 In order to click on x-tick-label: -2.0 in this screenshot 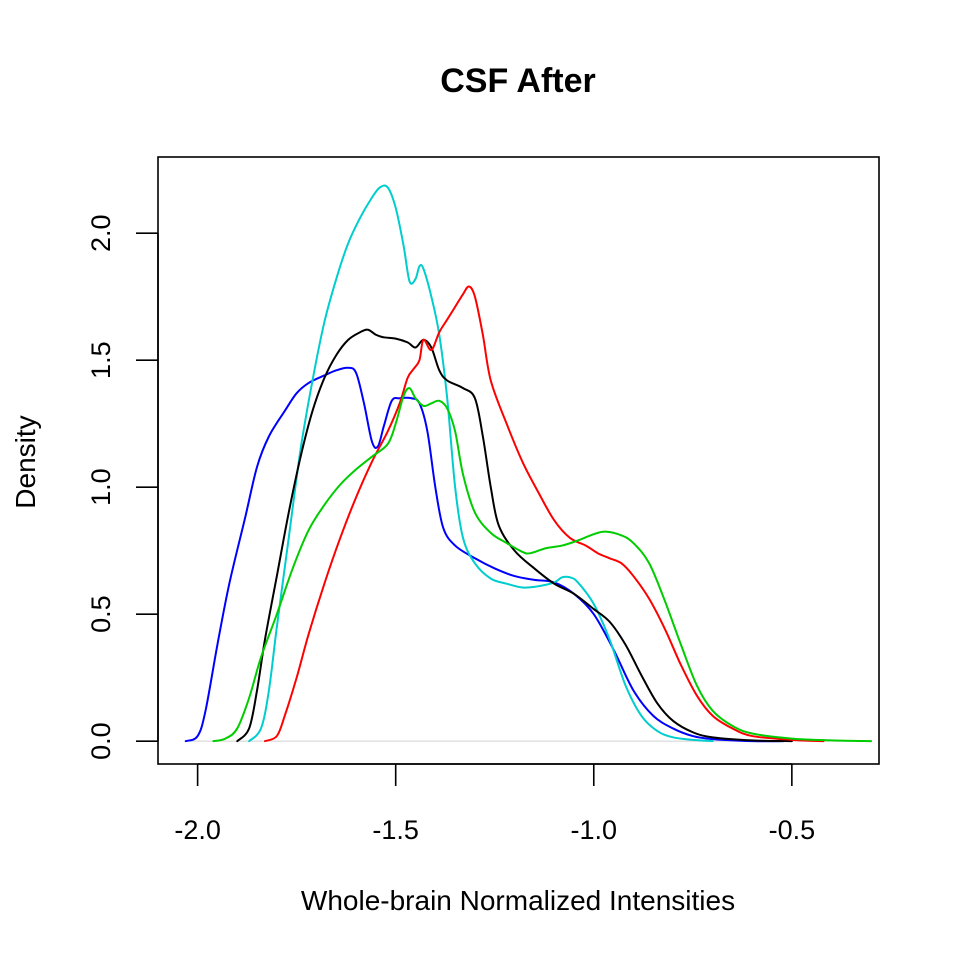, I will do `click(197, 830)`.